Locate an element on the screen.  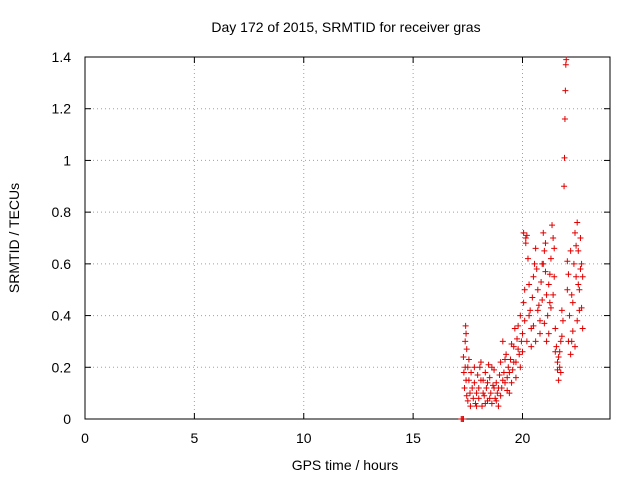
x-tick-label: 15 is located at coordinates (413, 438).